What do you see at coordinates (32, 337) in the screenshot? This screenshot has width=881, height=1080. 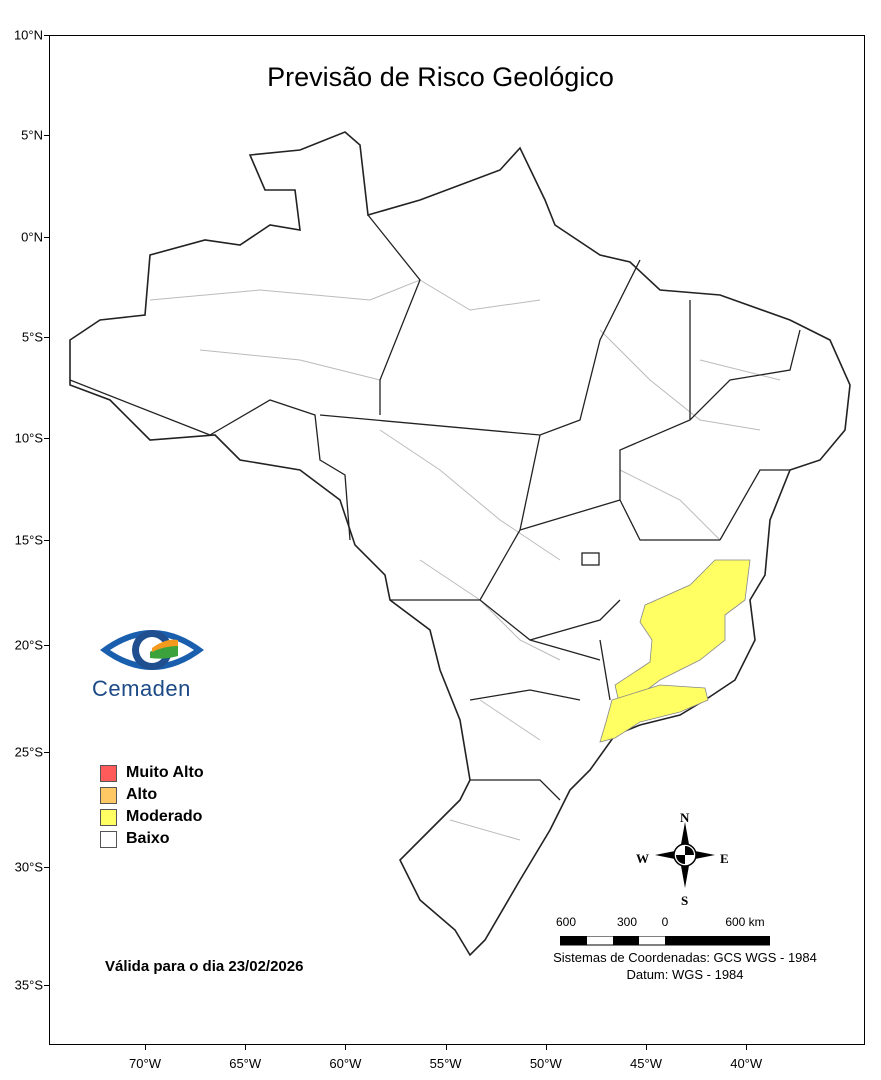 I see `latitude-label: 5°S` at bounding box center [32, 337].